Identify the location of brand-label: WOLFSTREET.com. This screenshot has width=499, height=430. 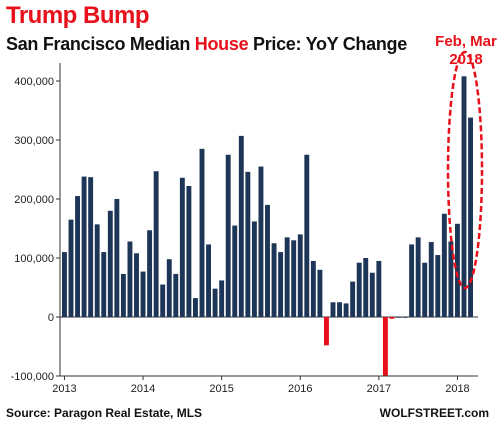
(434, 413).